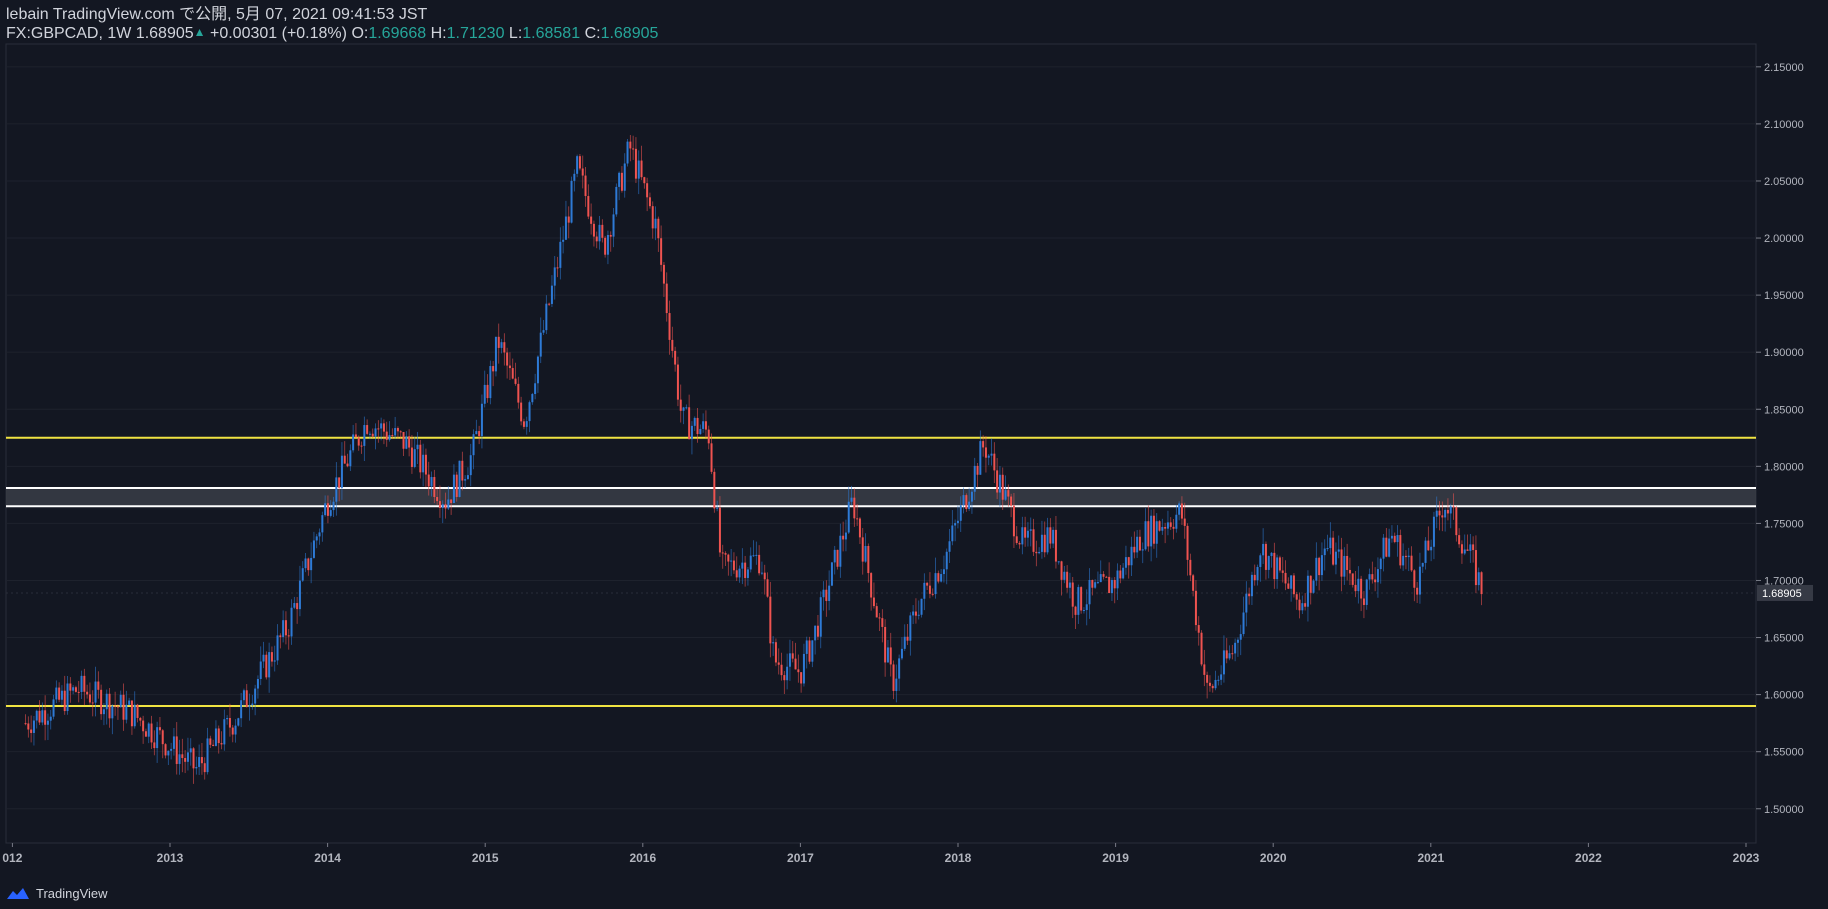 The image size is (1828, 909). I want to click on open-label: O:, so click(360, 33).